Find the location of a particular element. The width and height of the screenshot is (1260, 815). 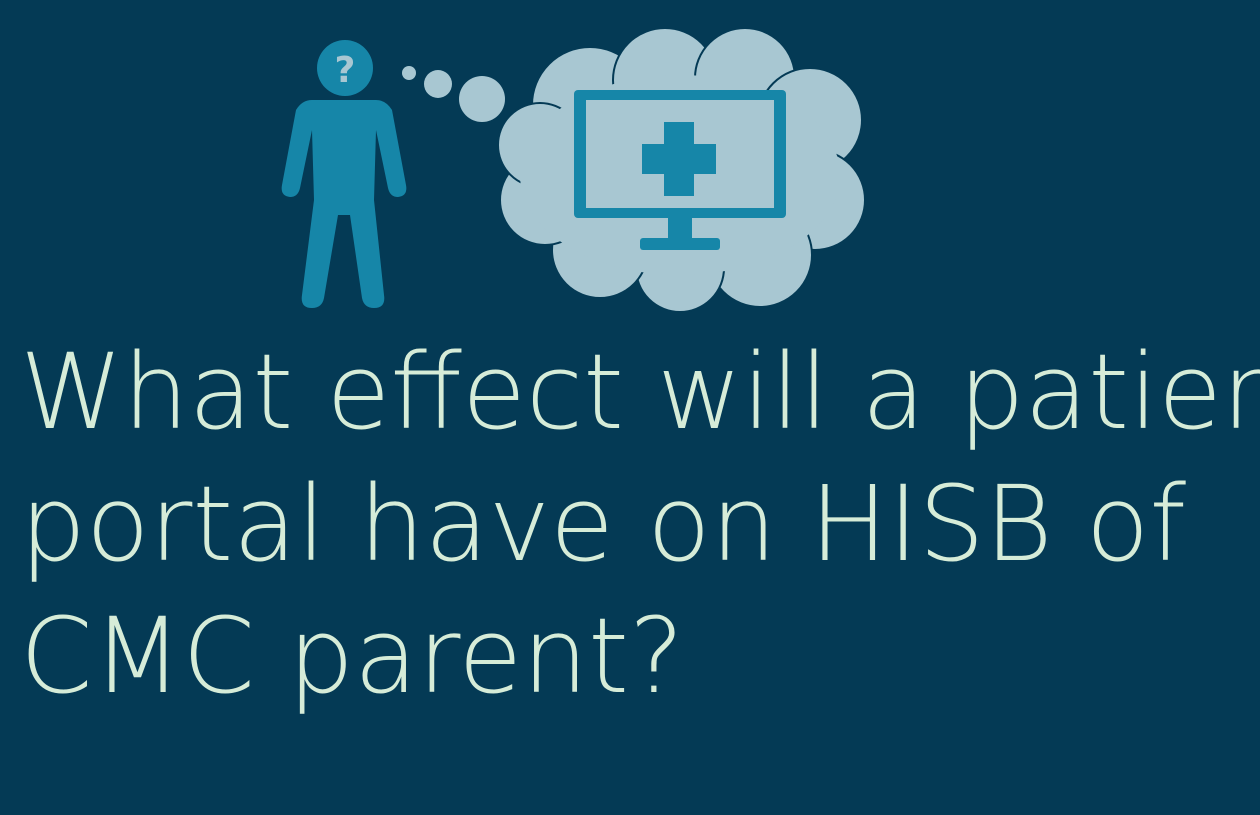

person-icon: ? is located at coordinates (344, 174).